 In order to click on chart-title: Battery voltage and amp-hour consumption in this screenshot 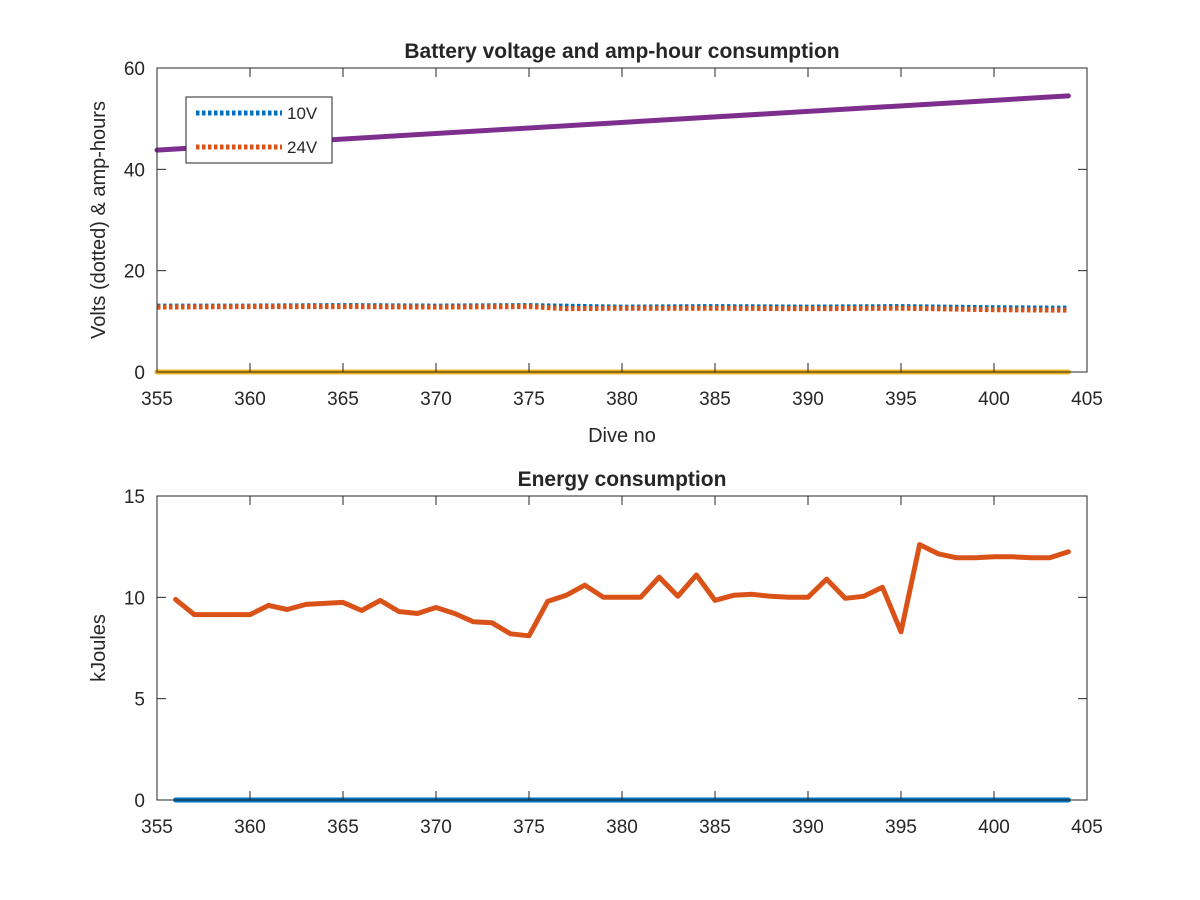, I will do `click(621, 51)`.